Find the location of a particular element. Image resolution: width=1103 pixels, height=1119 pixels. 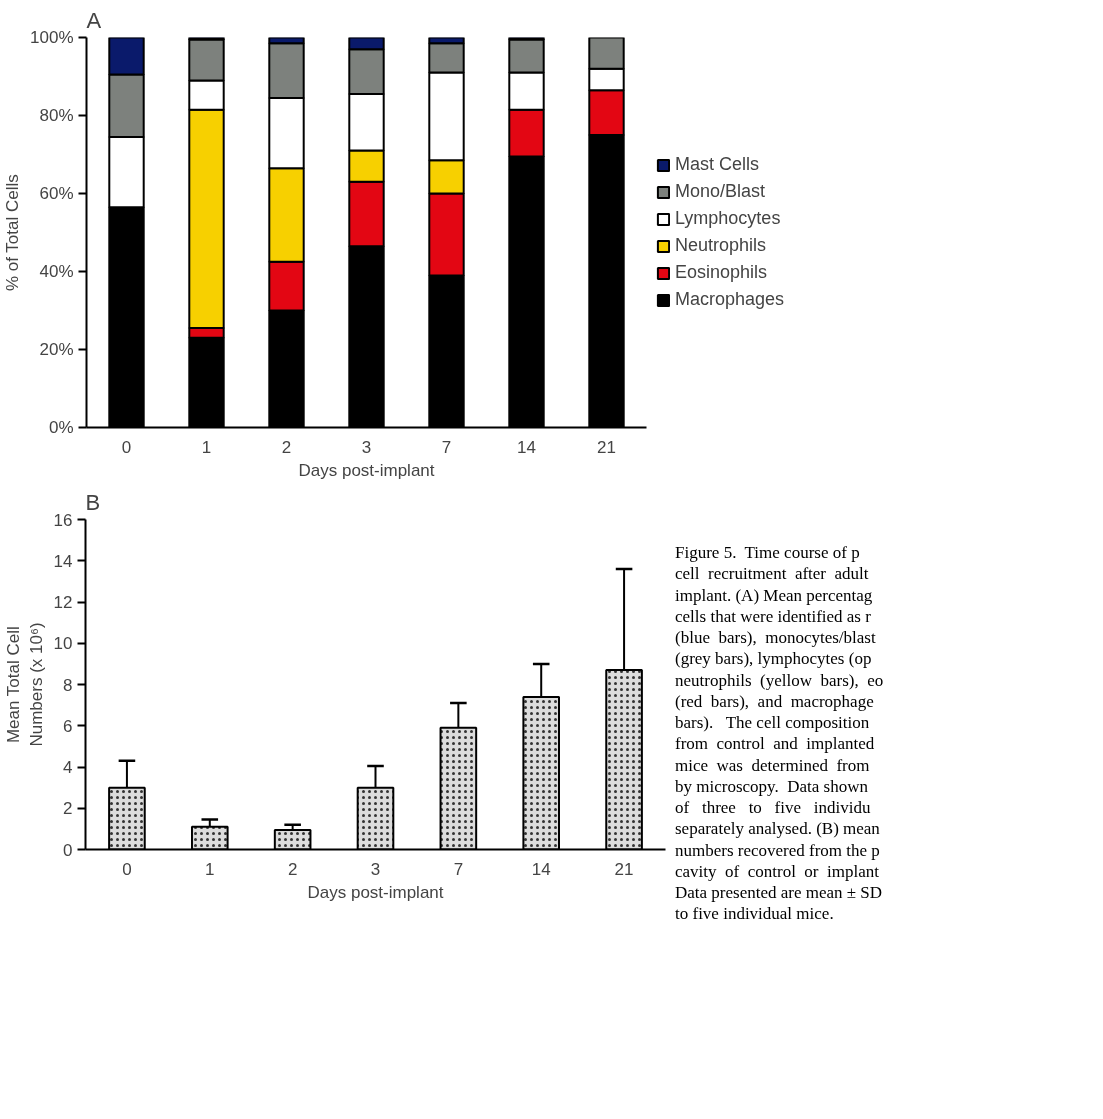

y-axis-title: Mean Total Cell Numbers (x 10⁶) is located at coordinates (24, 684).